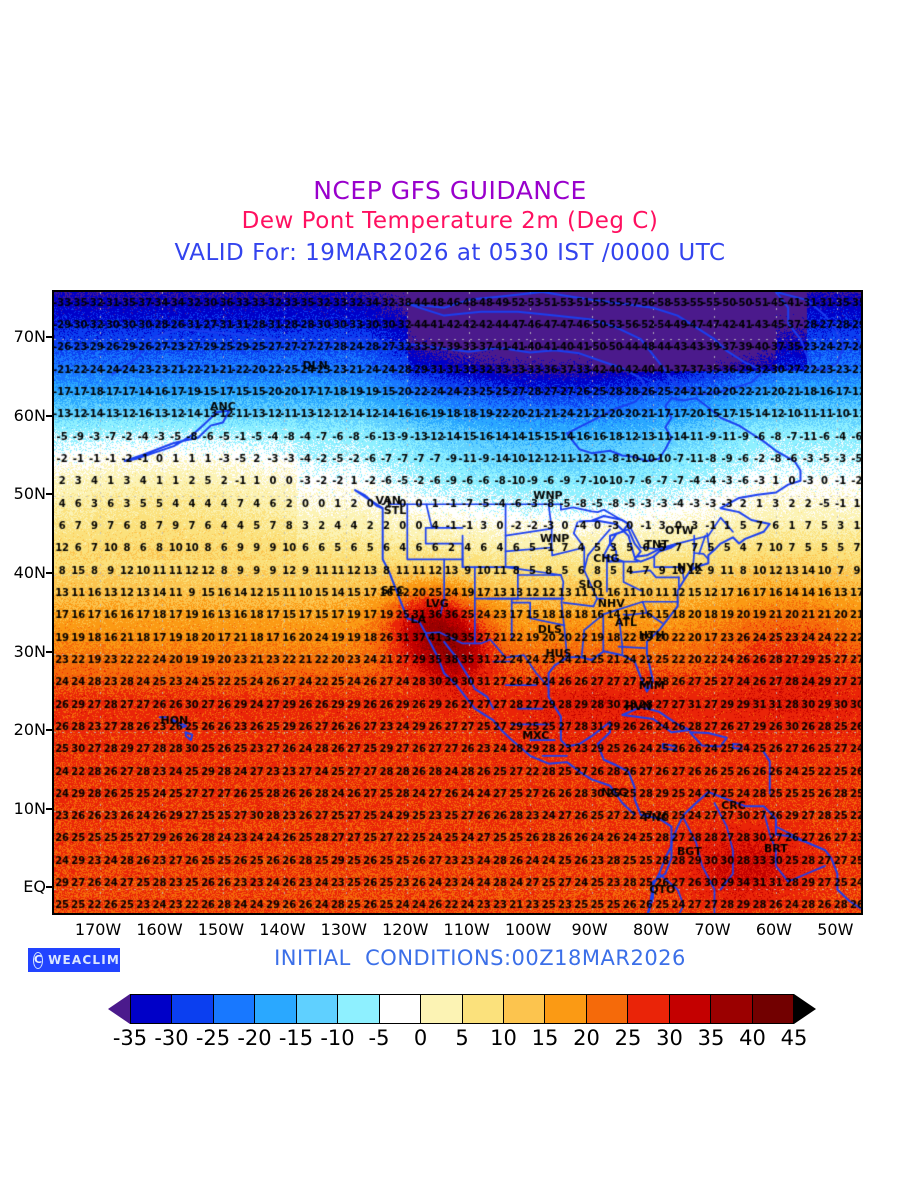 This screenshot has width=900, height=1200. Describe the element at coordinates (119, 1009) in the screenshot. I see `colorbar-under-arrow` at that location.